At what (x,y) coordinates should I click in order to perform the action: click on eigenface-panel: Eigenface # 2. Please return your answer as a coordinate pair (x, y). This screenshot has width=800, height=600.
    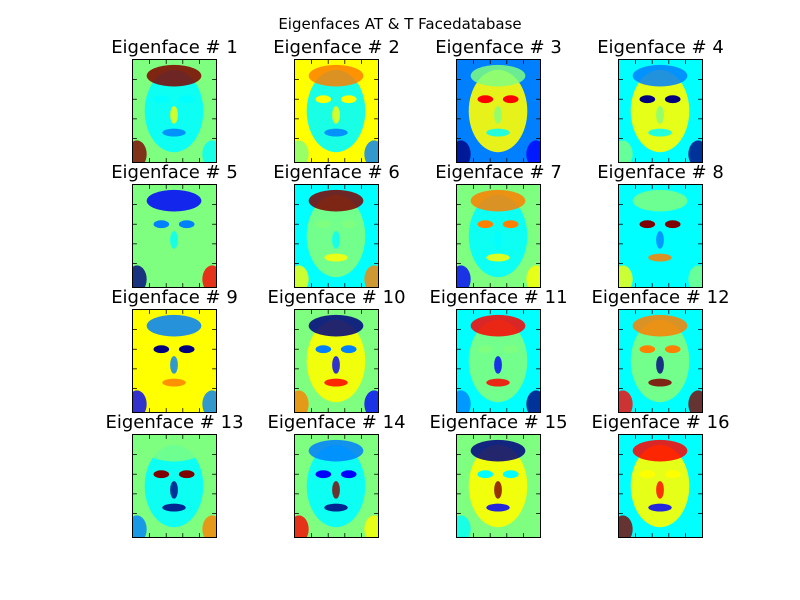
    Looking at the image, I should click on (336, 100).